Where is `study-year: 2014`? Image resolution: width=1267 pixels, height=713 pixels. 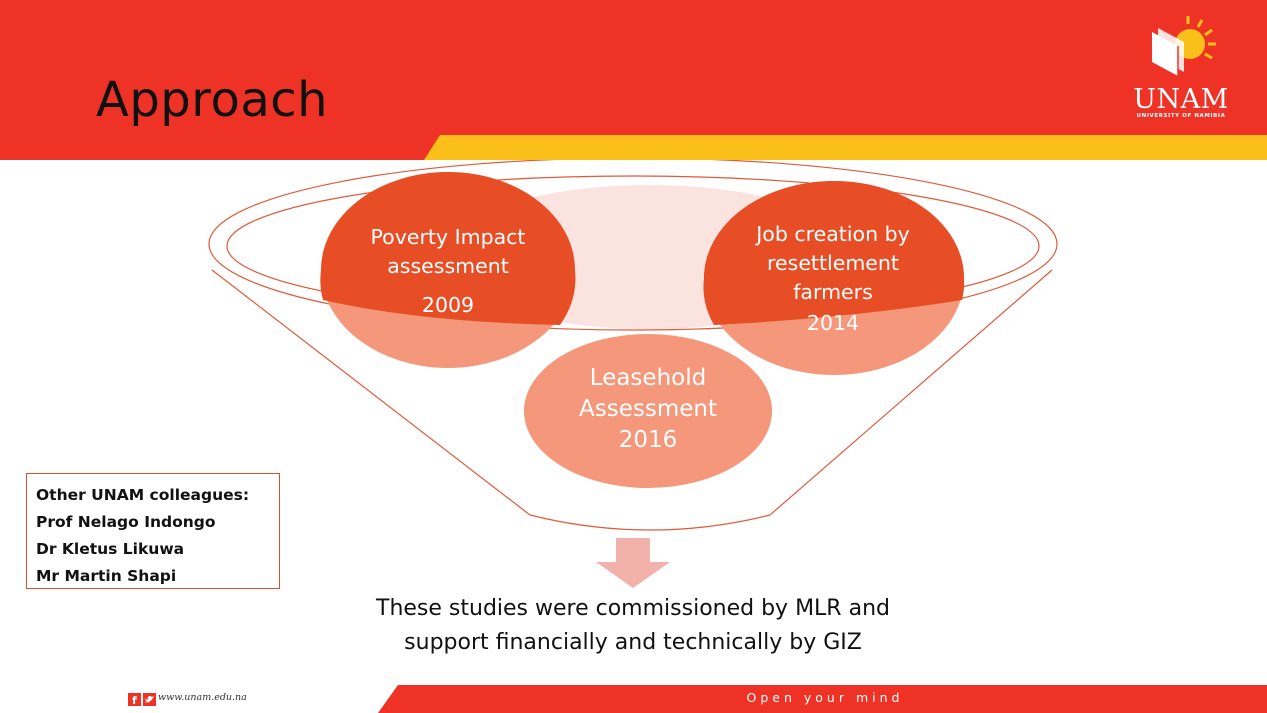 study-year: 2014 is located at coordinates (833, 323).